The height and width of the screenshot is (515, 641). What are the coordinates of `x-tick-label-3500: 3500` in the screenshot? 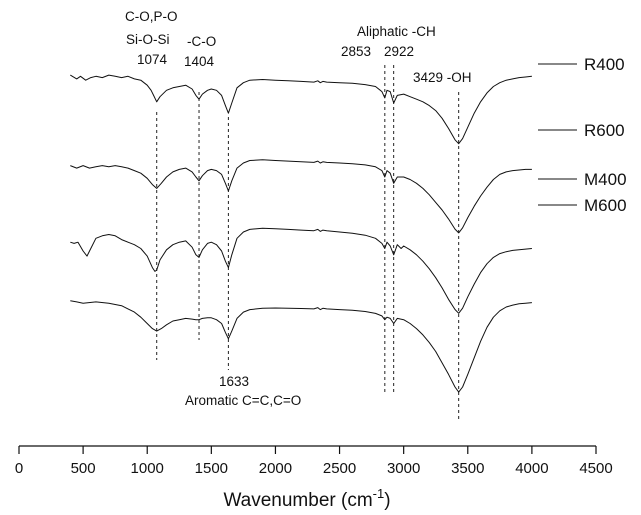 It's located at (467, 468).